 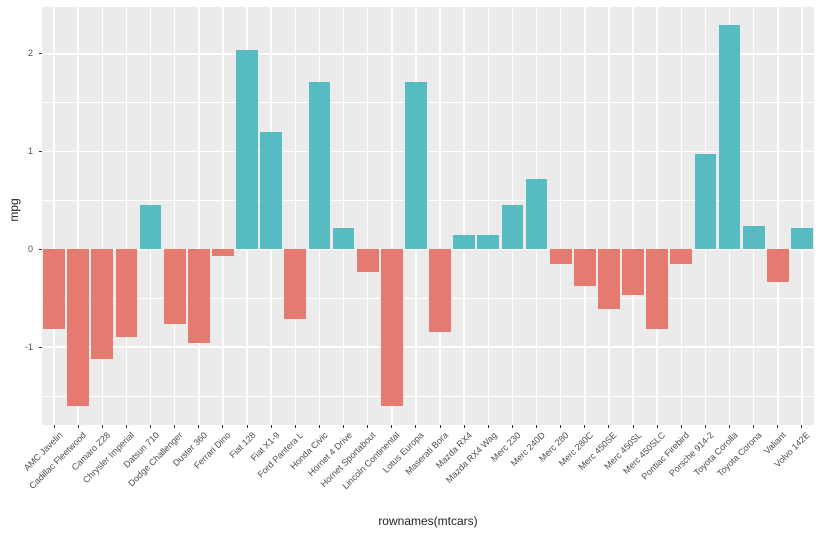 I want to click on y-tick-label: 0, so click(x=30, y=248).